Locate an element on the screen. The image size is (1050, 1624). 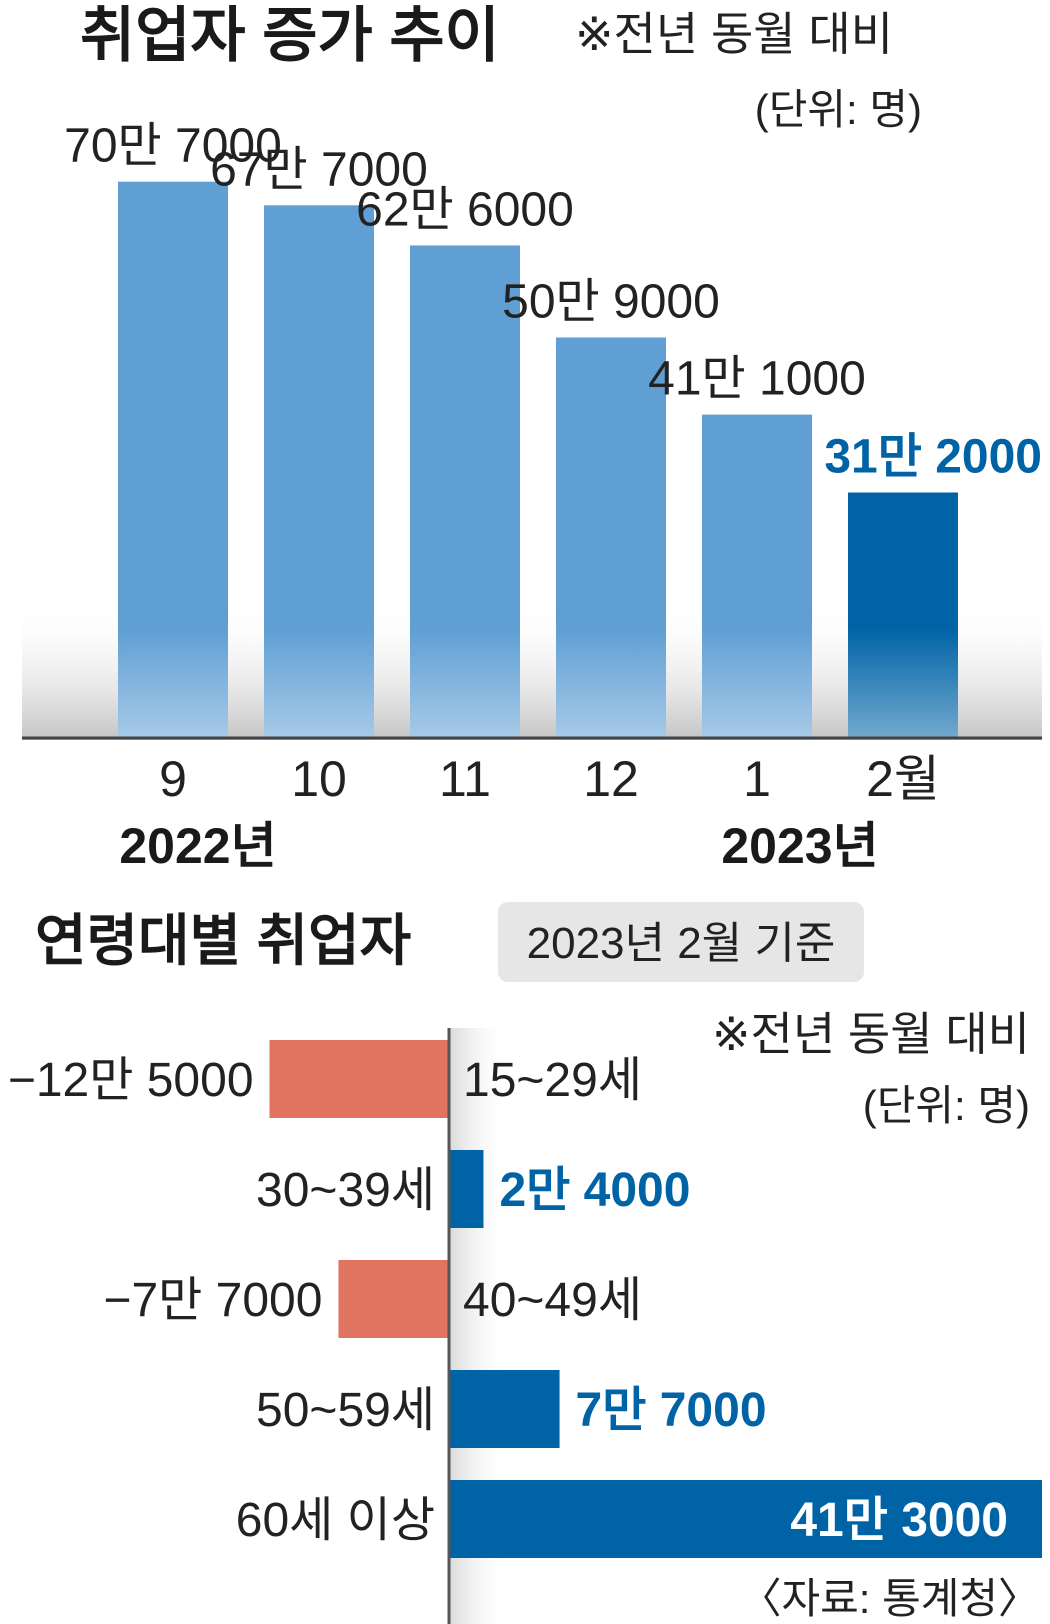
age-value-2: −7만 7000 is located at coordinates (212, 1300).